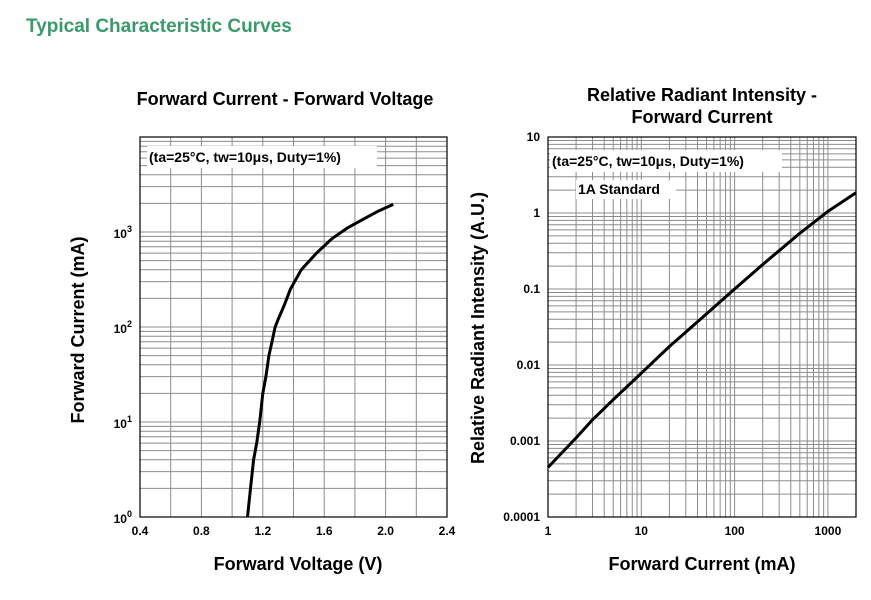  I want to click on chart1-annotation: (ta=25°C, tw=10μs, Duty=1%), so click(245, 157).